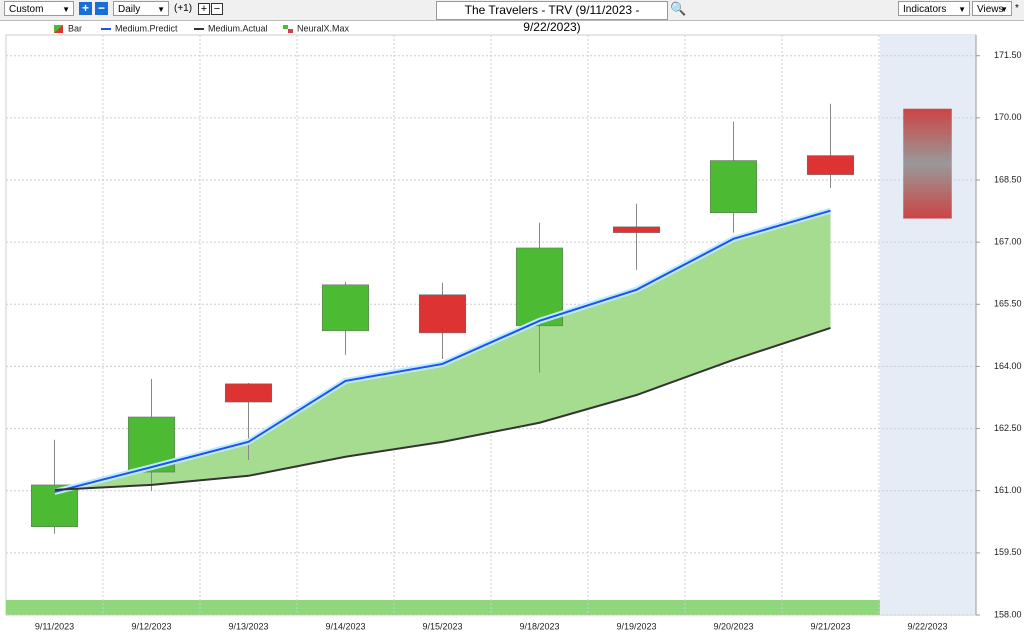 This screenshot has height=637, width=1024. What do you see at coordinates (1008, 490) in the screenshot?
I see `y-tick-label: 161.00` at bounding box center [1008, 490].